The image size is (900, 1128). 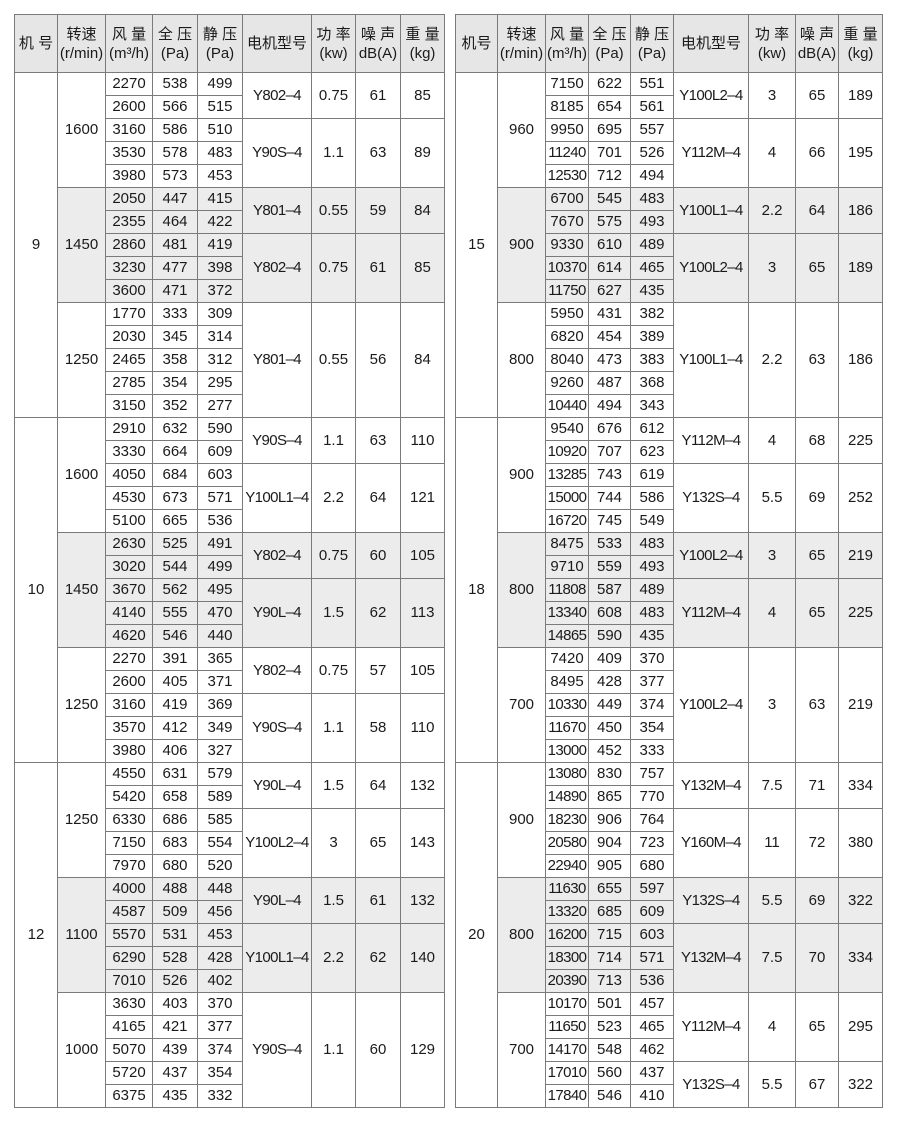 I want to click on static-pressure-cell: 770, so click(x=652, y=797).